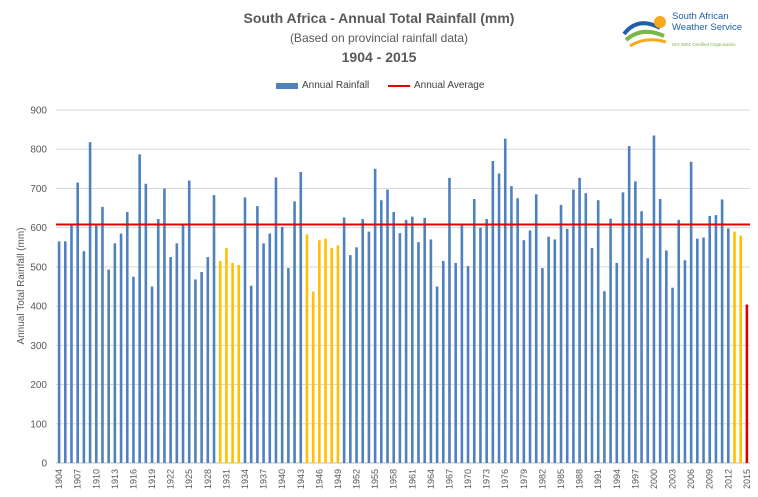 This screenshot has height=497, width=758. I want to click on x-tick-label: 1925, so click(189, 479).